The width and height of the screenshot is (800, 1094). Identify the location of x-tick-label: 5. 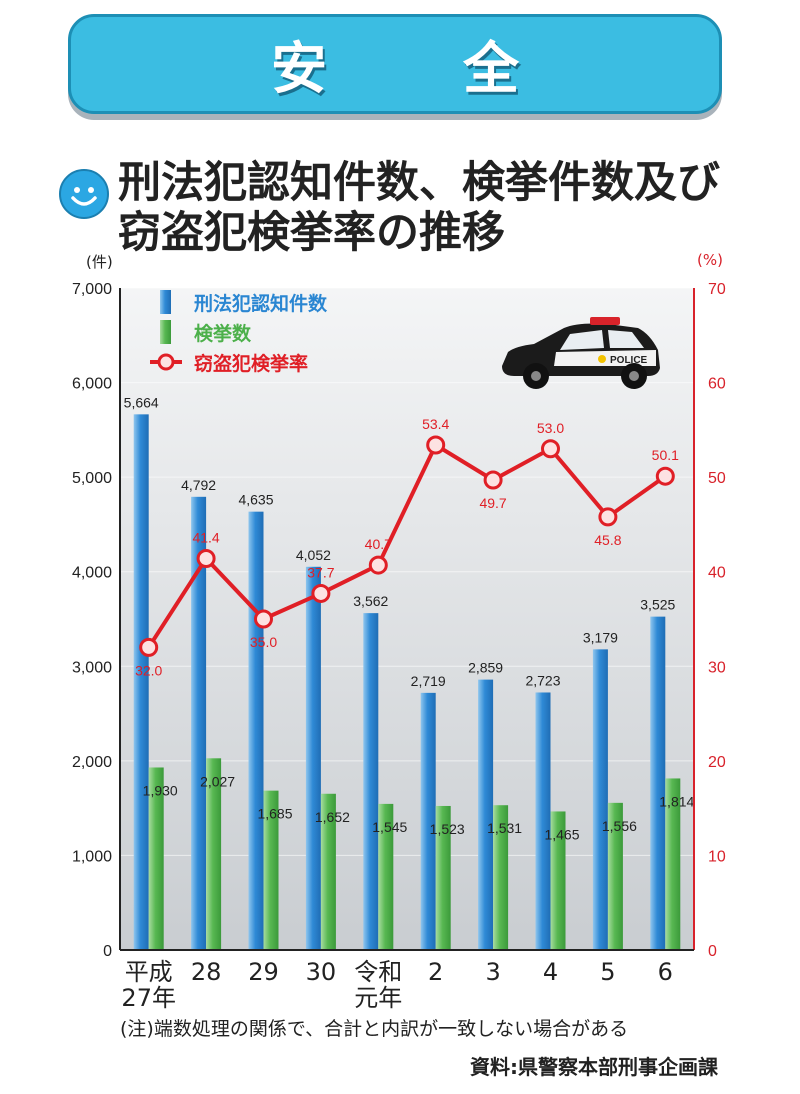
(607, 972).